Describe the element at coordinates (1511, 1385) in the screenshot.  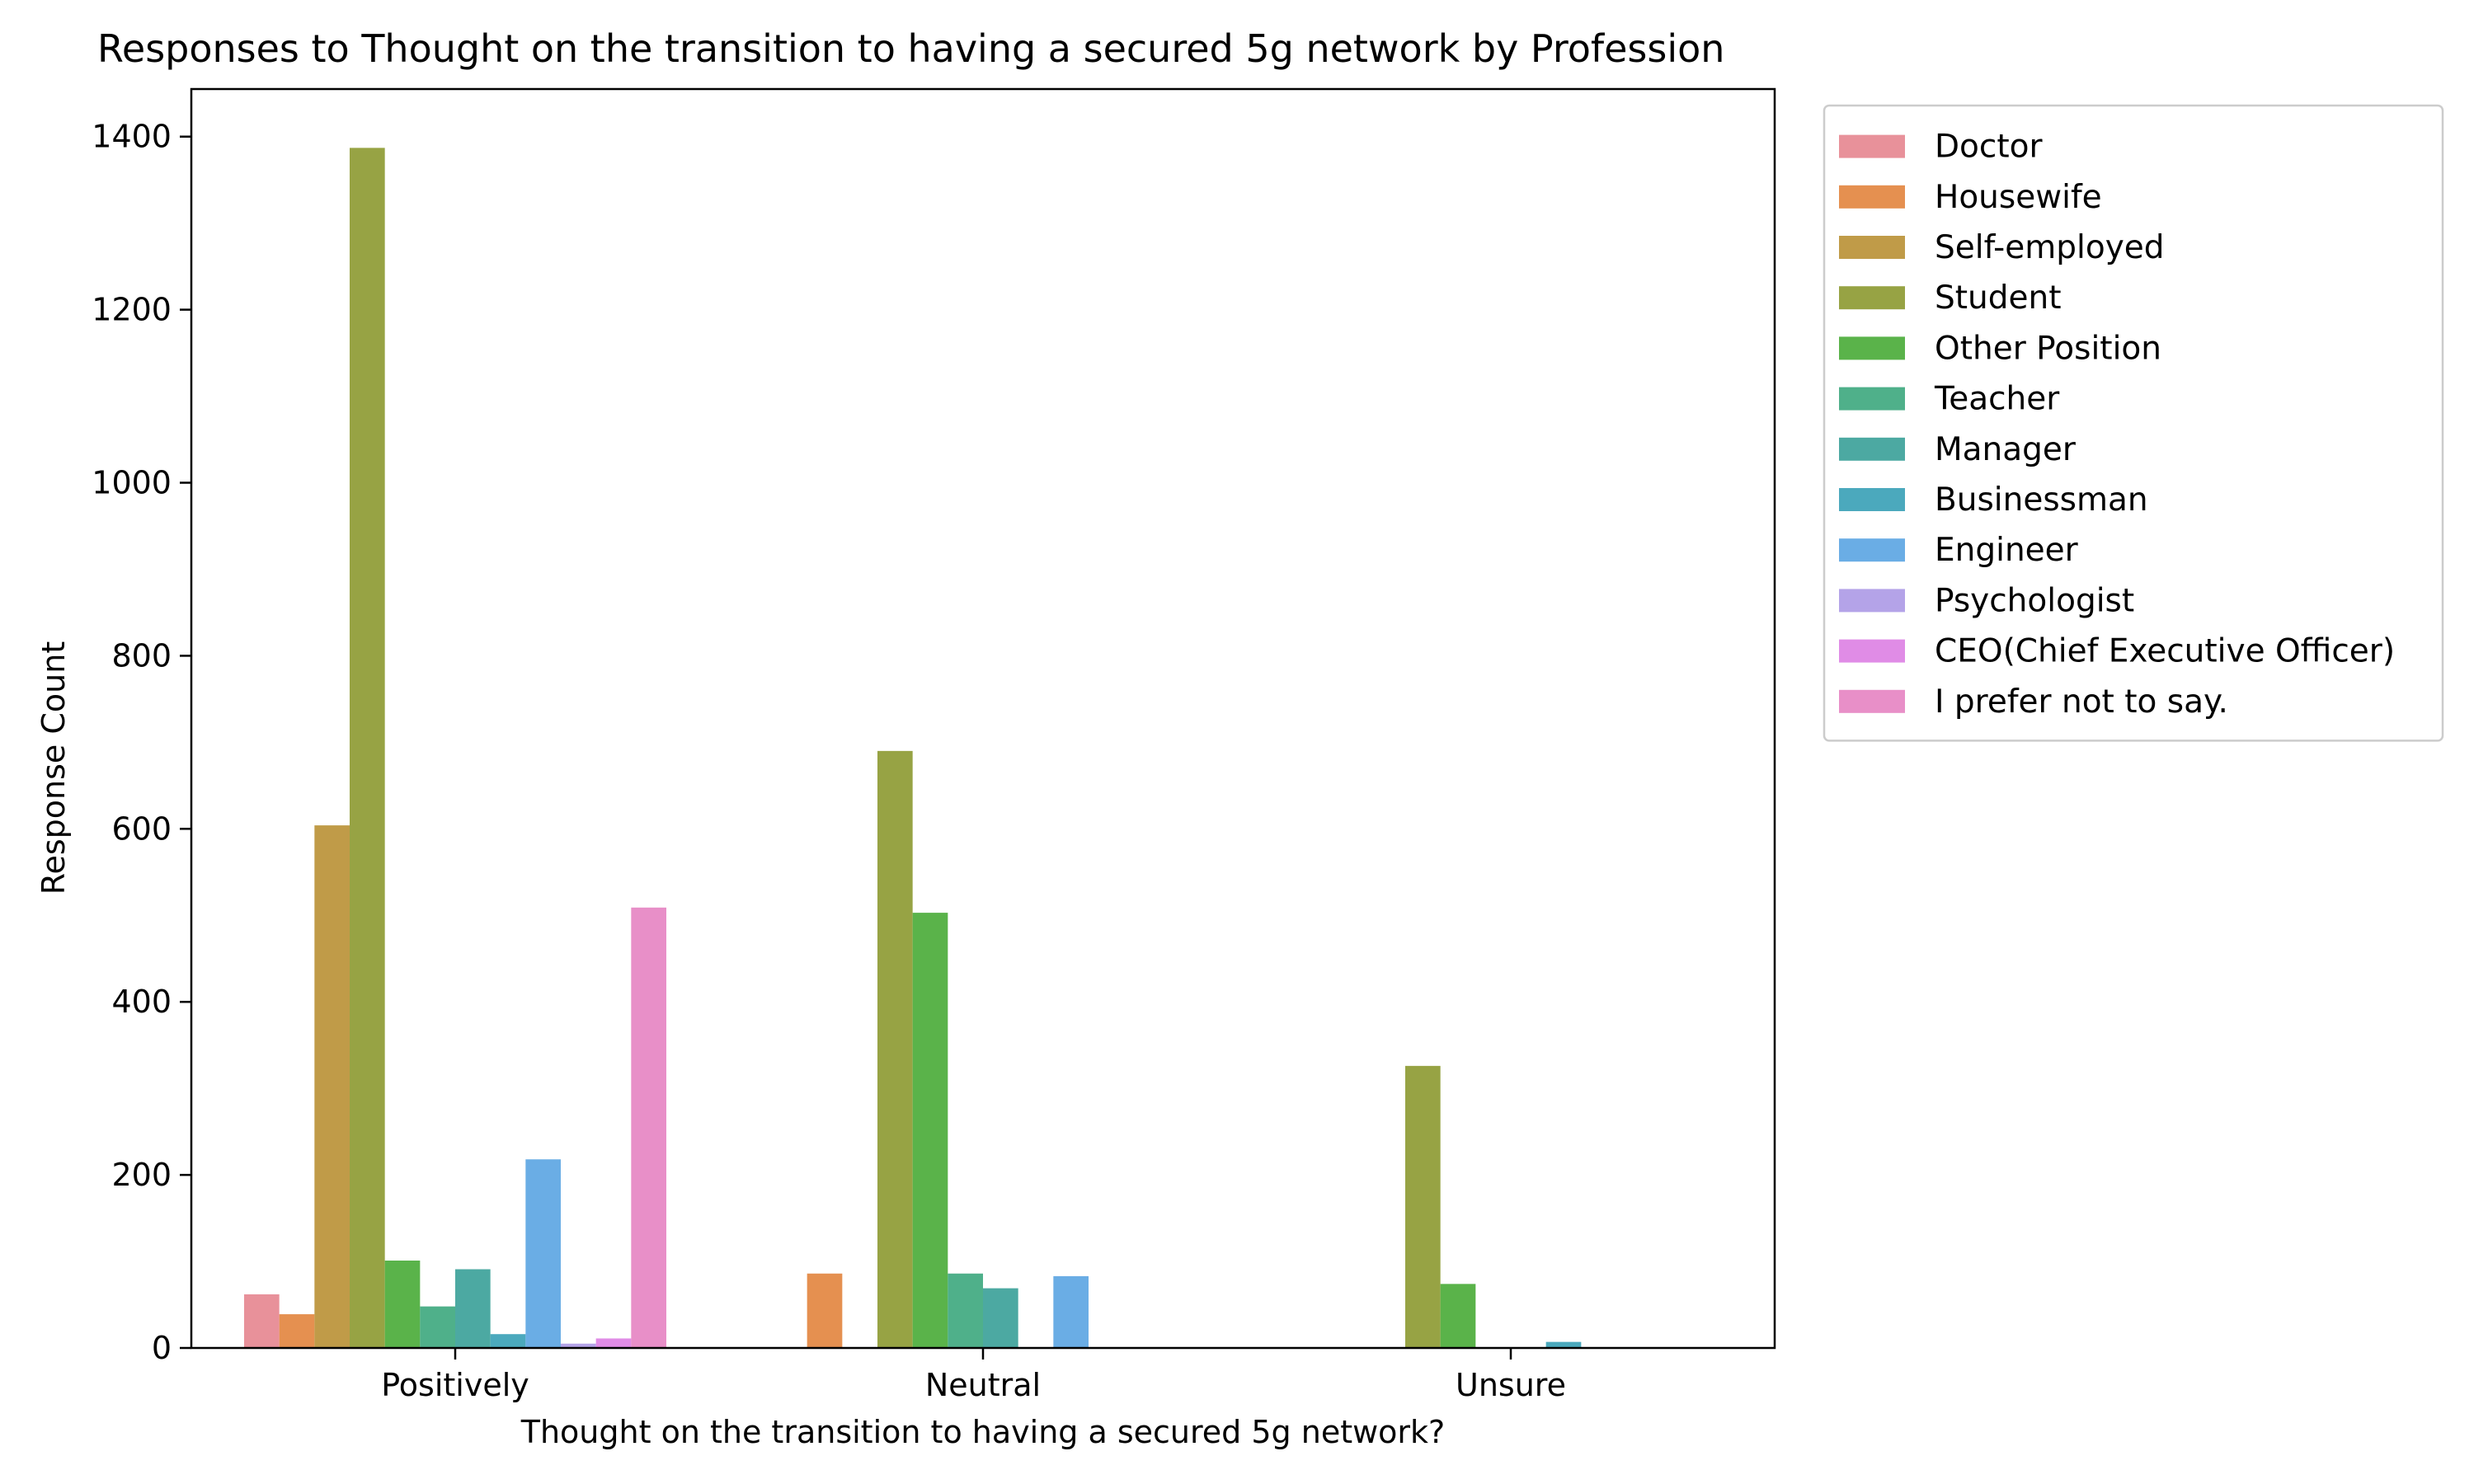
I see `x-tick-label-unsure: Unsure` at that location.